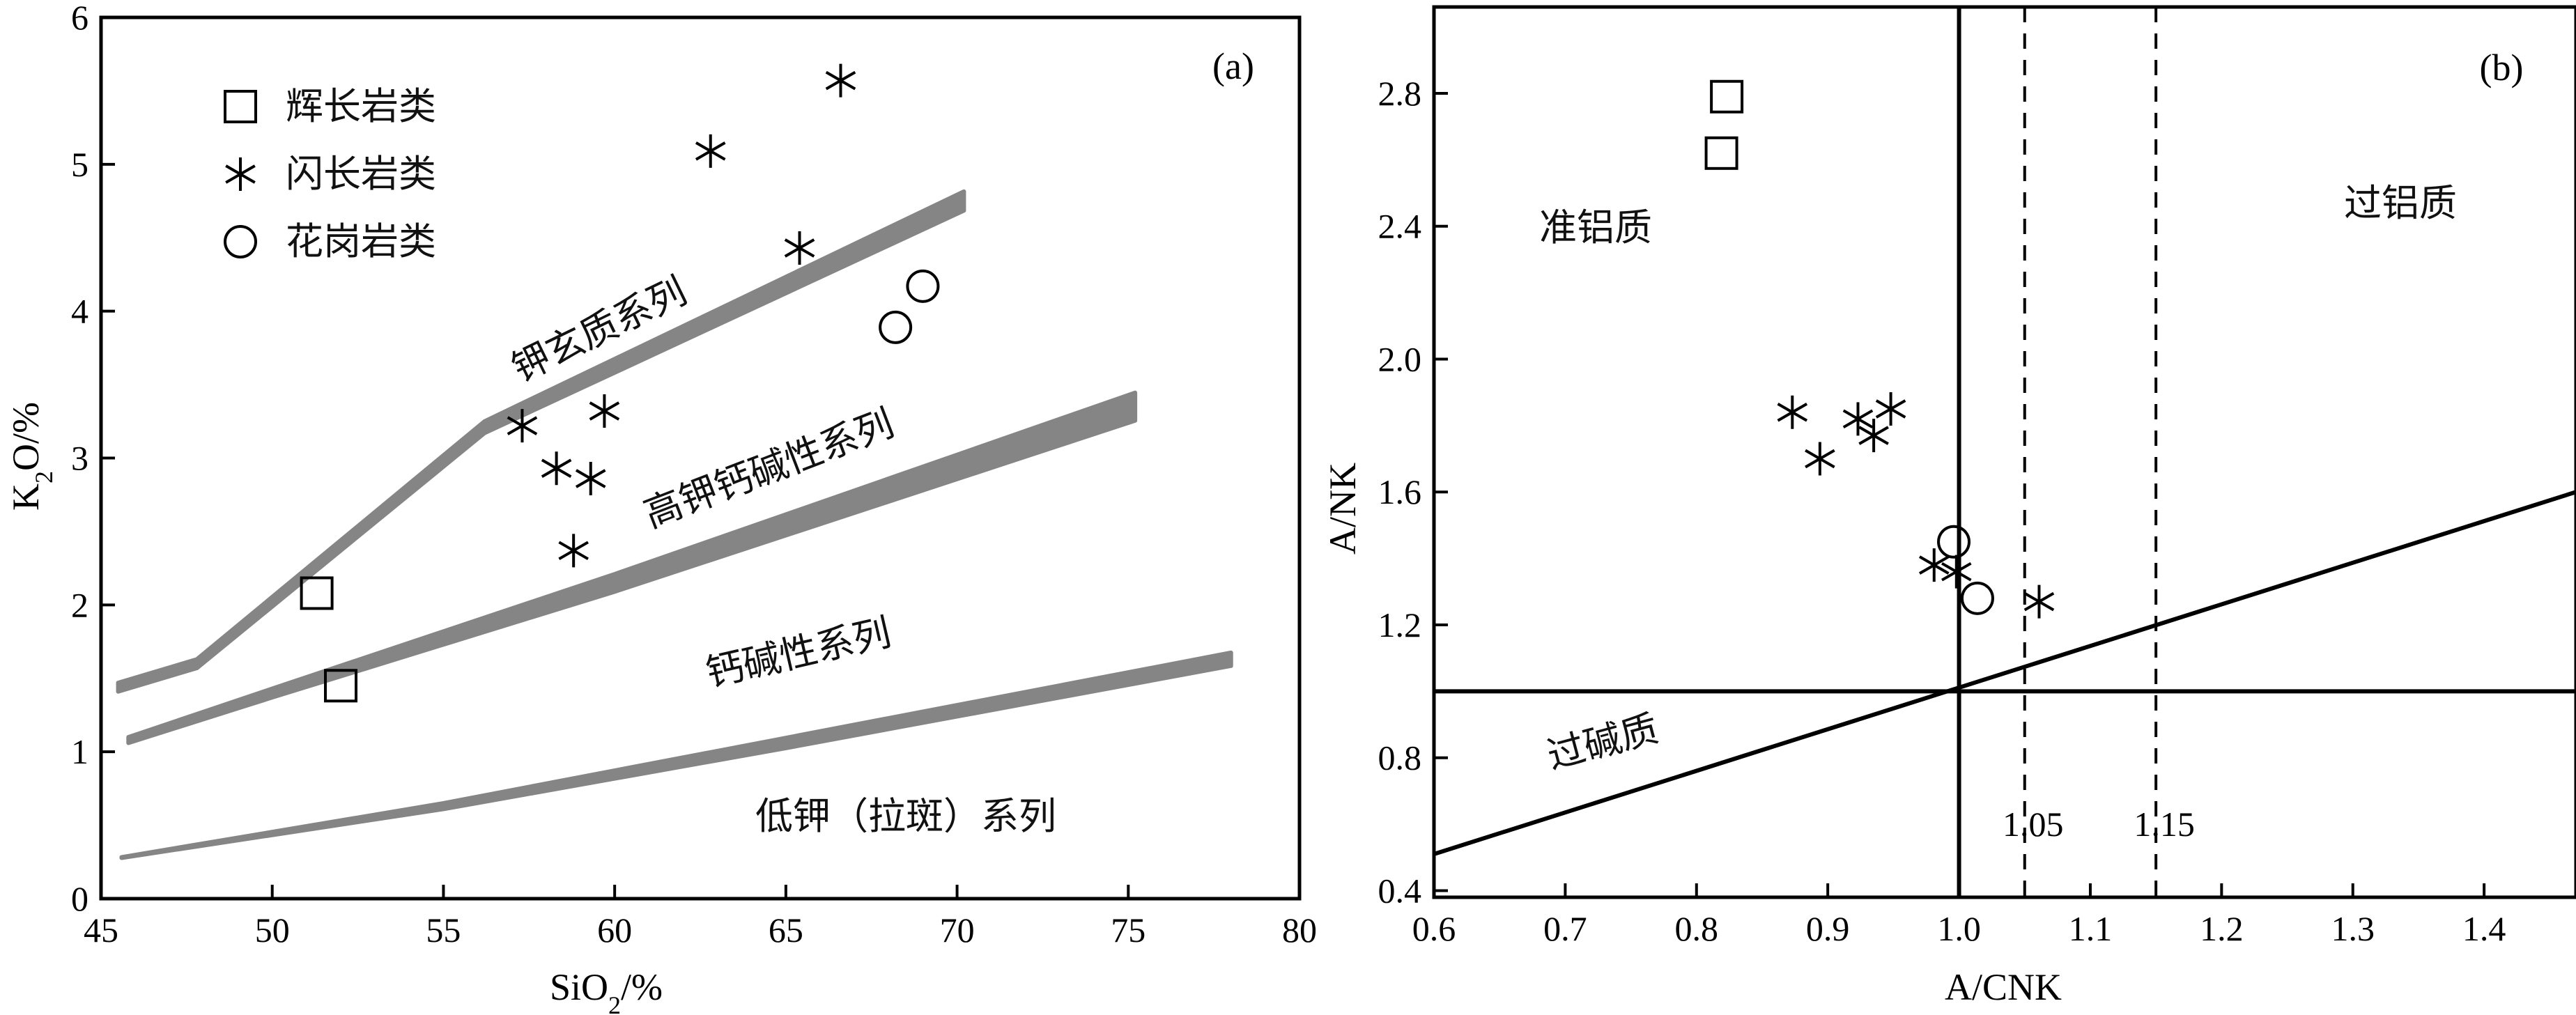  What do you see at coordinates (1233, 66) in the screenshot?
I see `panel-label-a: (a)` at bounding box center [1233, 66].